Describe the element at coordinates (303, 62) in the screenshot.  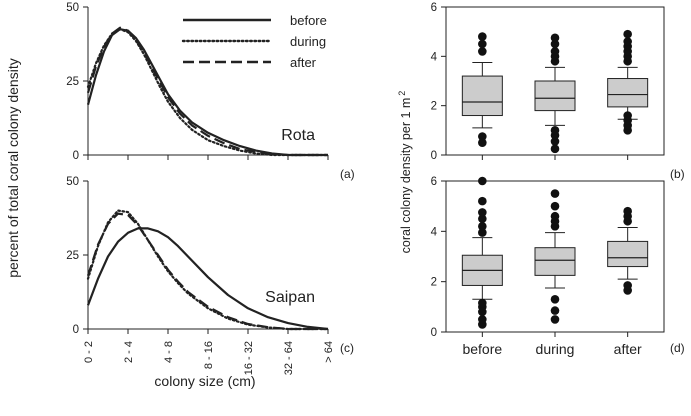
I see `legend-label-after: after` at that location.